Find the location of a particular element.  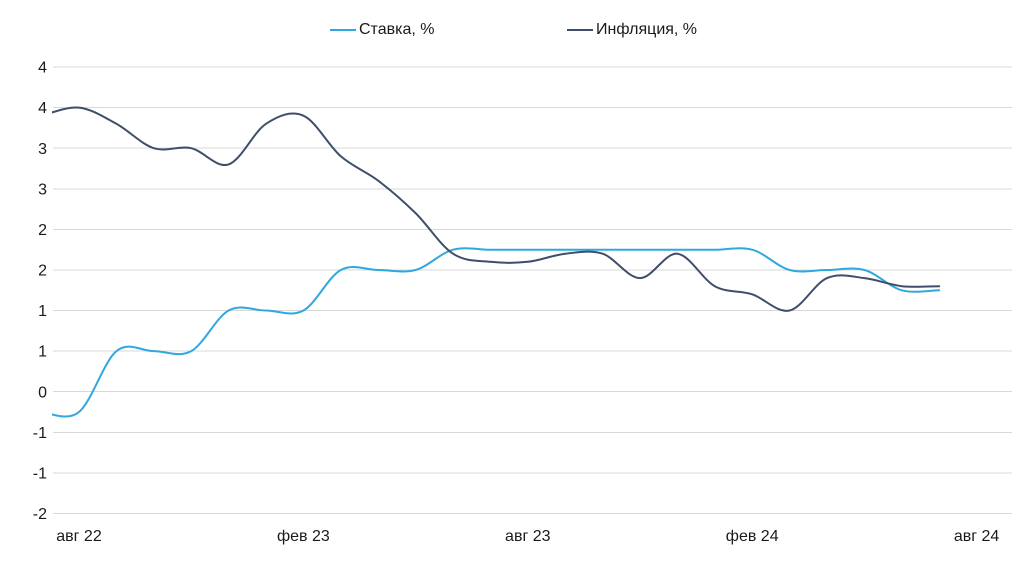

x-axis-tick-label: авг 24 is located at coordinates (977, 536).